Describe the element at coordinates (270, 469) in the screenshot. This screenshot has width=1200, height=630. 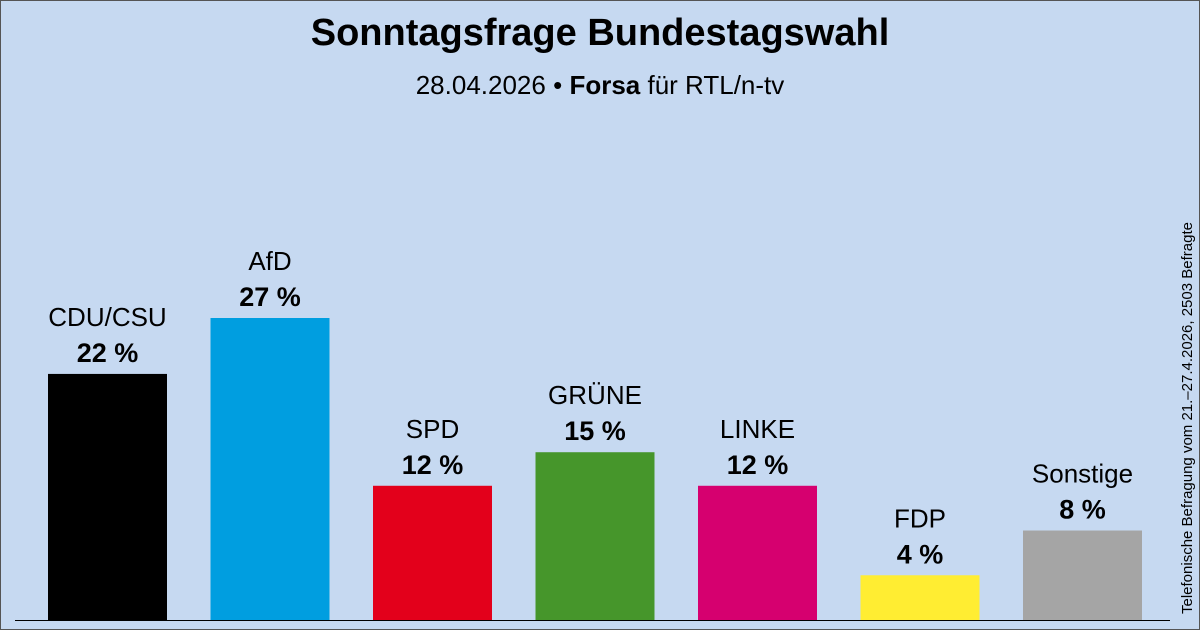
I see `bar-afd` at that location.